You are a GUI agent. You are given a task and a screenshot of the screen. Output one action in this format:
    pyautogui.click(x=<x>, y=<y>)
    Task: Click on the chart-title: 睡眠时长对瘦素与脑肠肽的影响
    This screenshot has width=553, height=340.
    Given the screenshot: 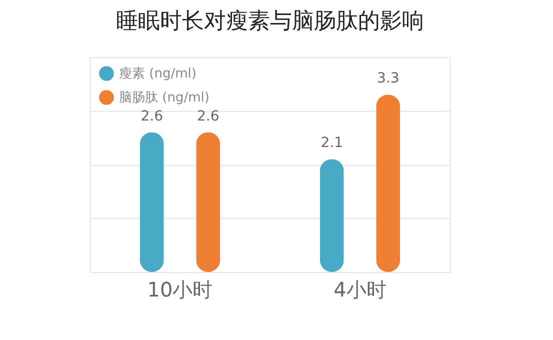 What is the action you would take?
    pyautogui.click(x=270, y=21)
    